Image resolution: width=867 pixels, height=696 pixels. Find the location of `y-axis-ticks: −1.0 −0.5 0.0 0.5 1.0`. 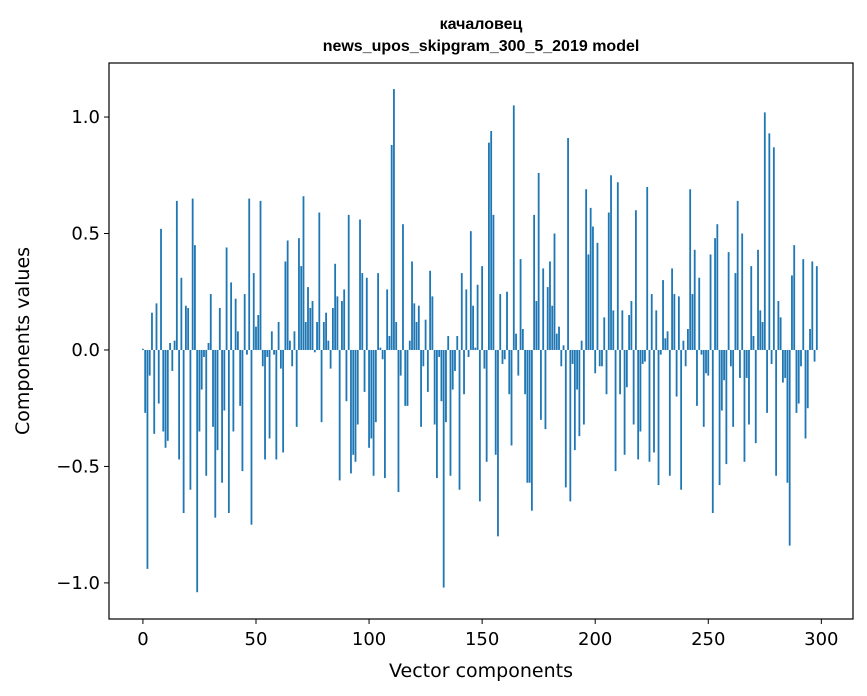

y-axis-ticks: −1.0 −0.5 0.0 0.5 1.0 is located at coordinates (82, 350).